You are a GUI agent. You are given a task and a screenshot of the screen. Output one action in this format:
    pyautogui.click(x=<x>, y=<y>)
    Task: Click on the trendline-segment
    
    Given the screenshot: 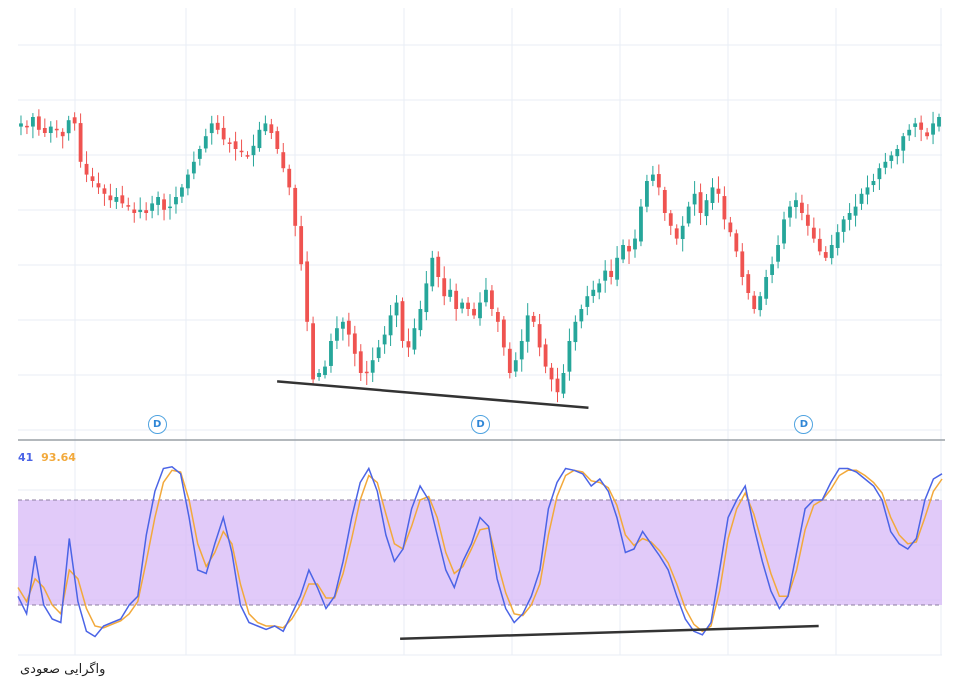 What is the action you would take?
    pyautogui.click(x=609, y=632)
    